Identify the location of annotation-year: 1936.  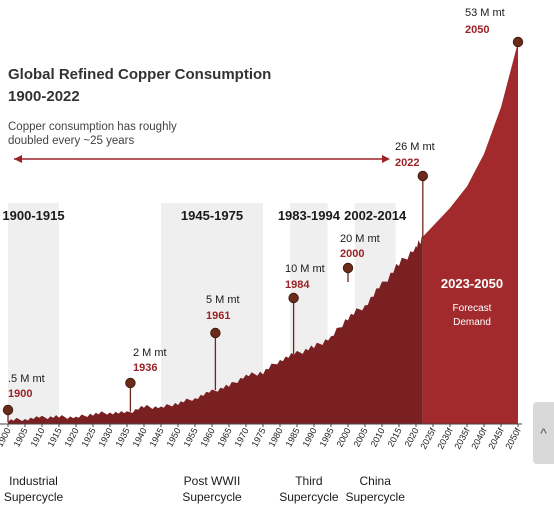
(145, 368).